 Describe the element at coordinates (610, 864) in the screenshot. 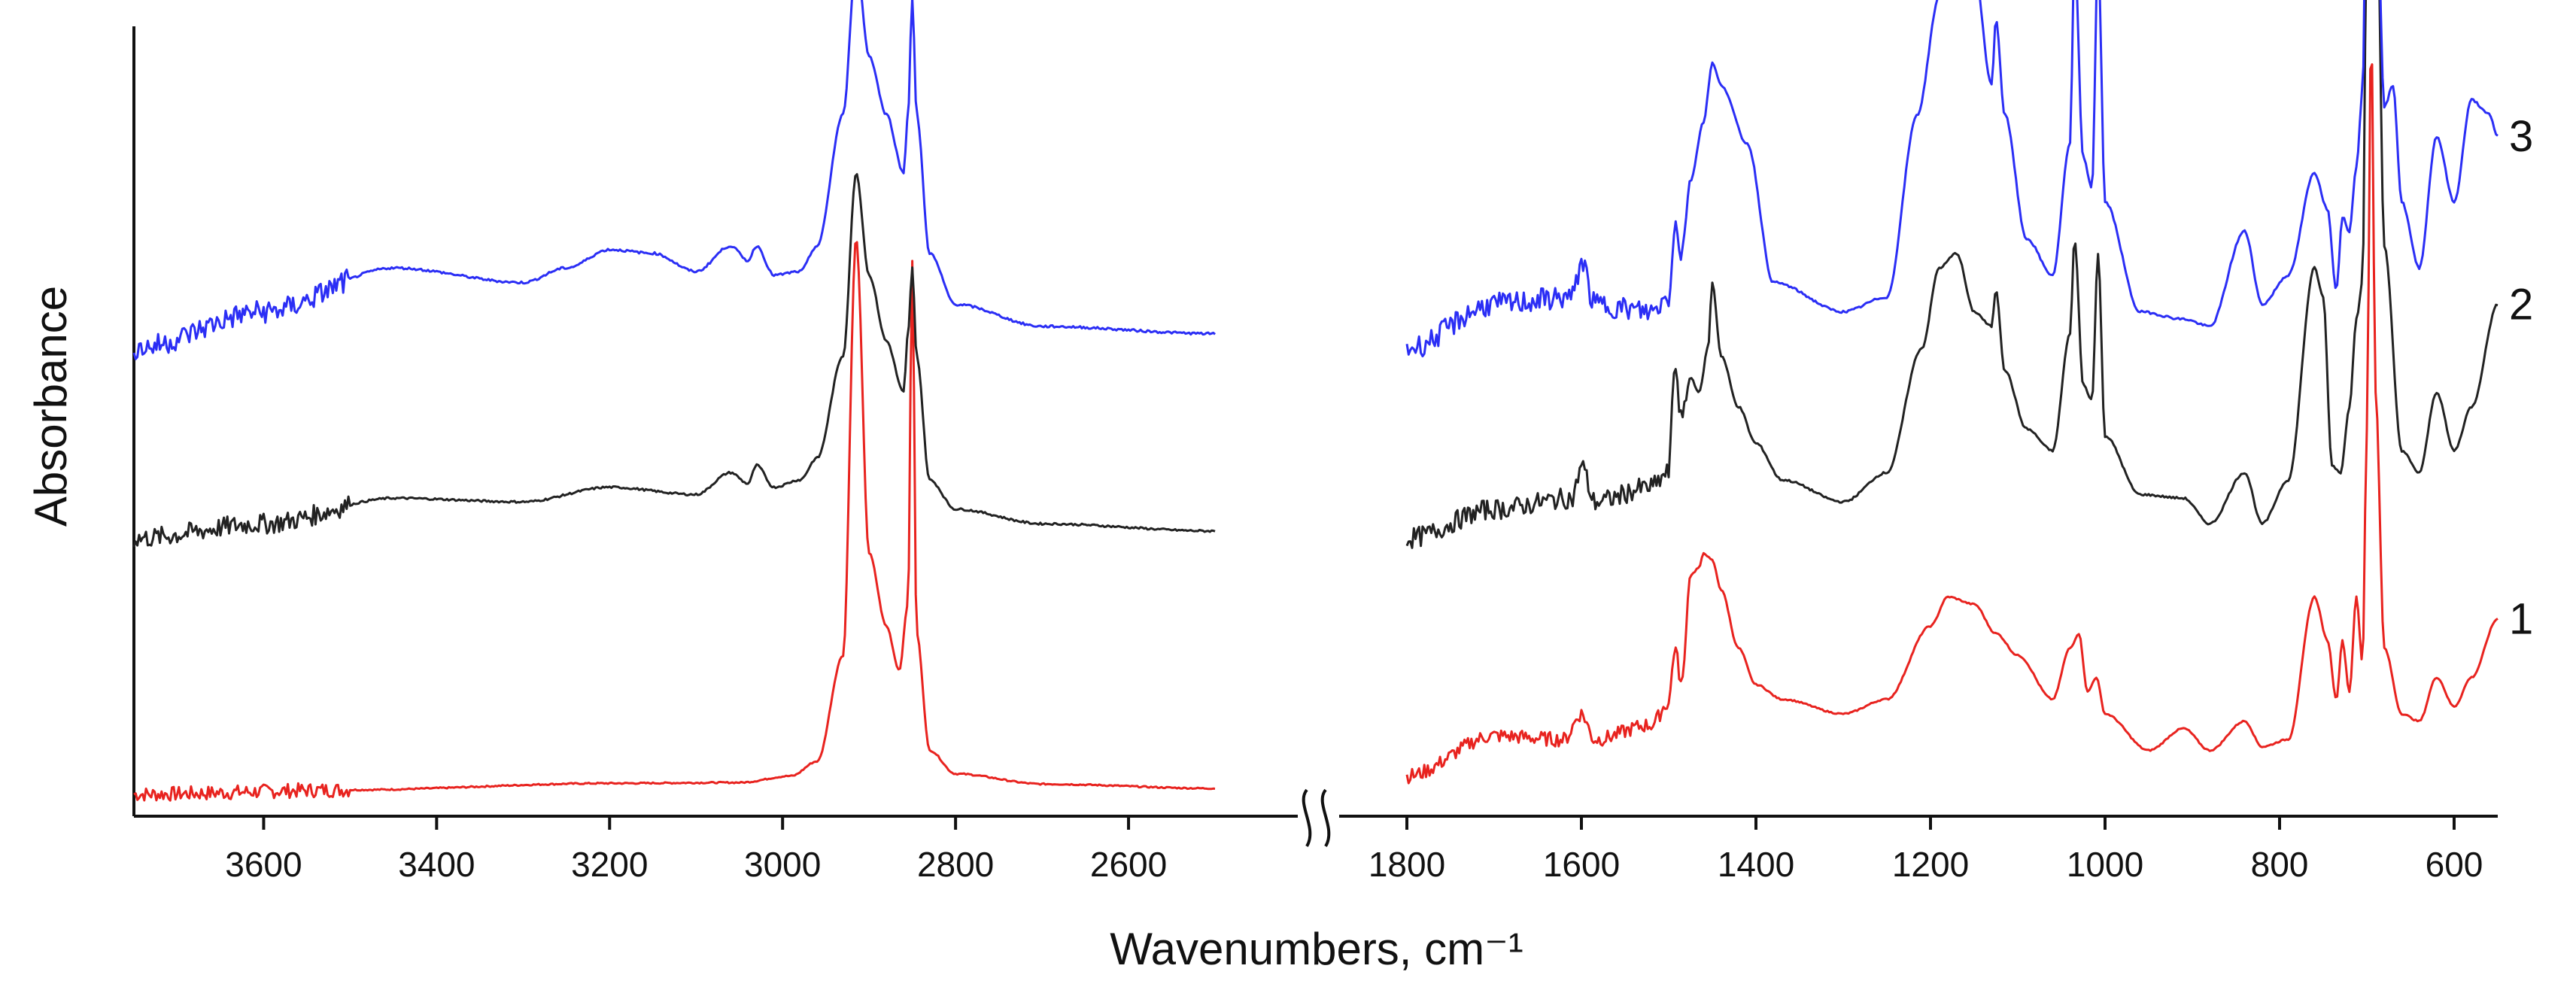

I see `x-tick-label: 3200` at that location.